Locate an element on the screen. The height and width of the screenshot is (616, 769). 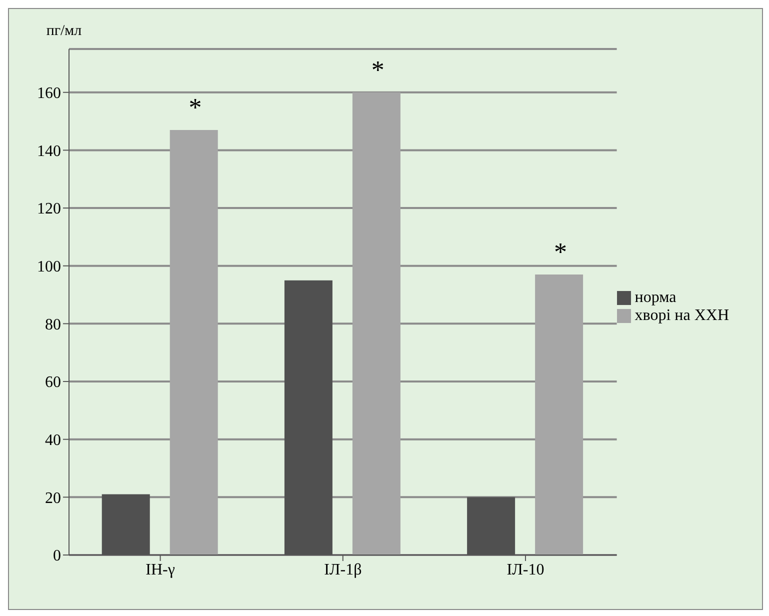
y-tick-label: 100 is located at coordinates (49, 267).